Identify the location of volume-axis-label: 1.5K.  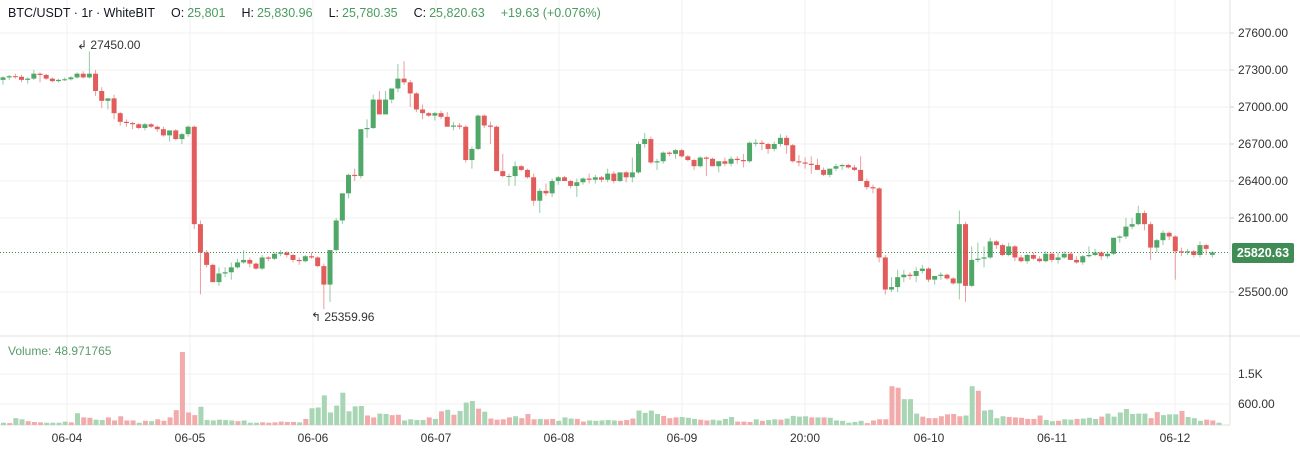
(1250, 374).